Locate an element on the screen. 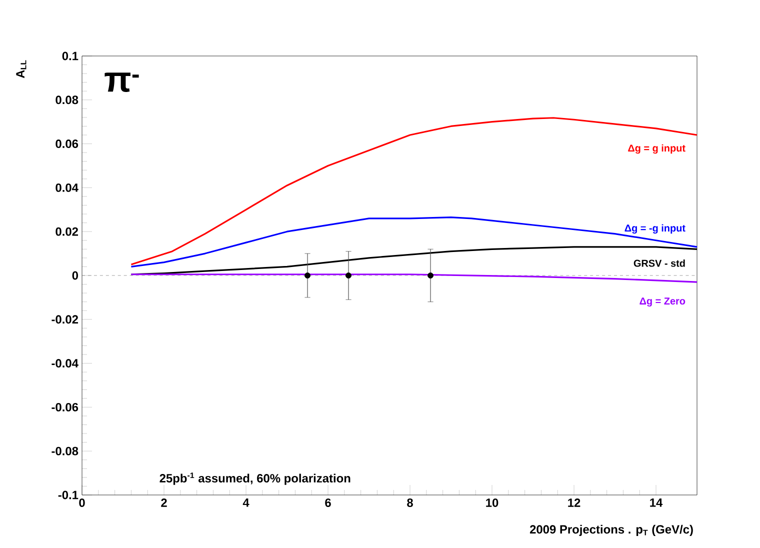 The width and height of the screenshot is (760, 548). x-tick-label: 10 is located at coordinates (492, 502).